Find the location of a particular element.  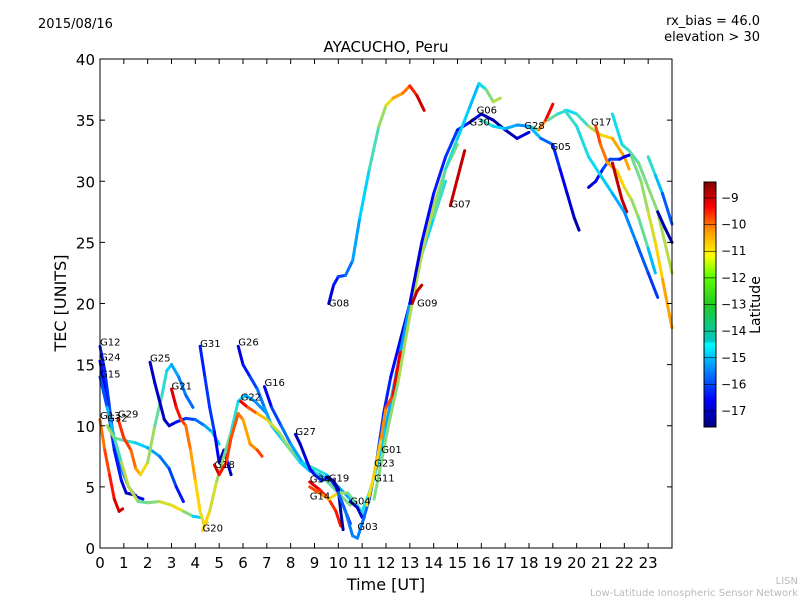

y-tick-label: 15 is located at coordinates (85, 366).